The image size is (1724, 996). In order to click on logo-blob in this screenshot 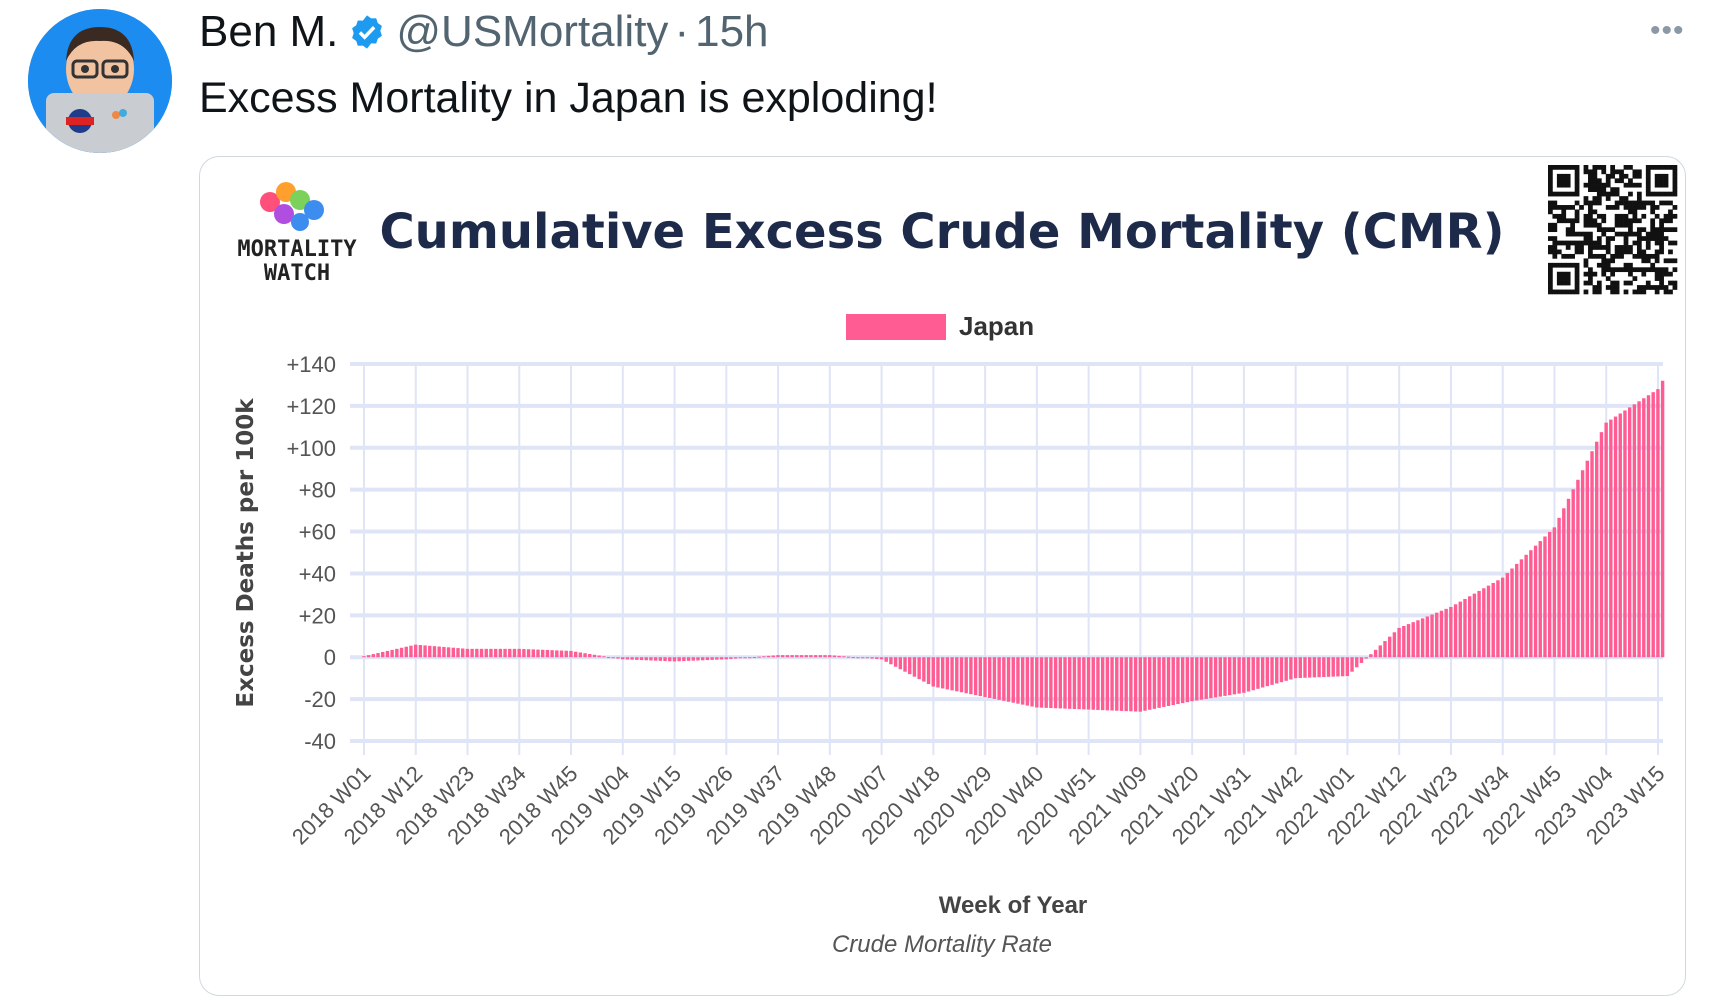, I will do `click(300, 200)`.